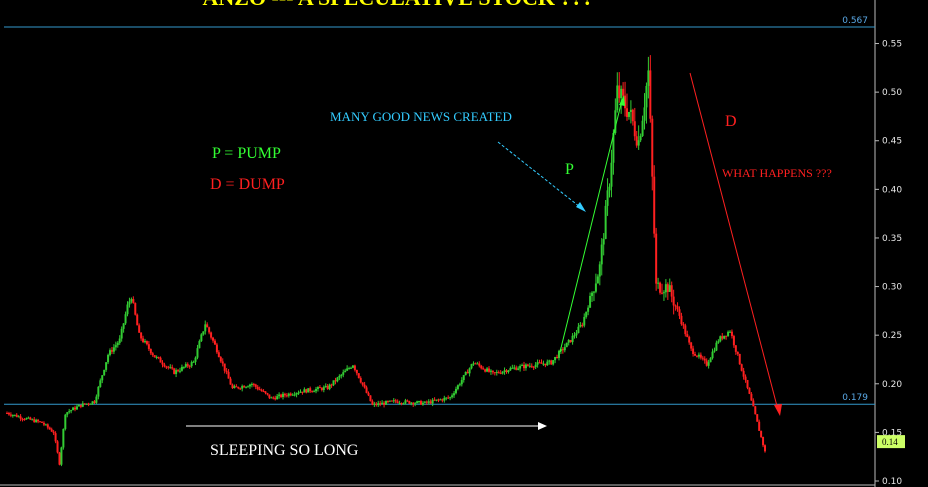 The height and width of the screenshot is (487, 928). Describe the element at coordinates (247, 184) in the screenshot. I see `legend-dump: D = DUMP` at that location.